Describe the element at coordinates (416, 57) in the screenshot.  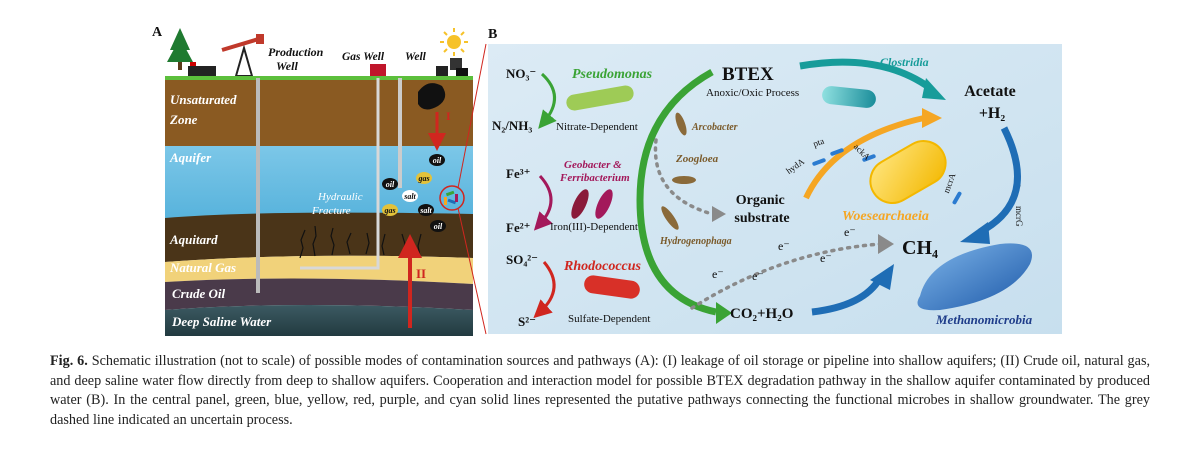
I see `well-label: Well` at that location.